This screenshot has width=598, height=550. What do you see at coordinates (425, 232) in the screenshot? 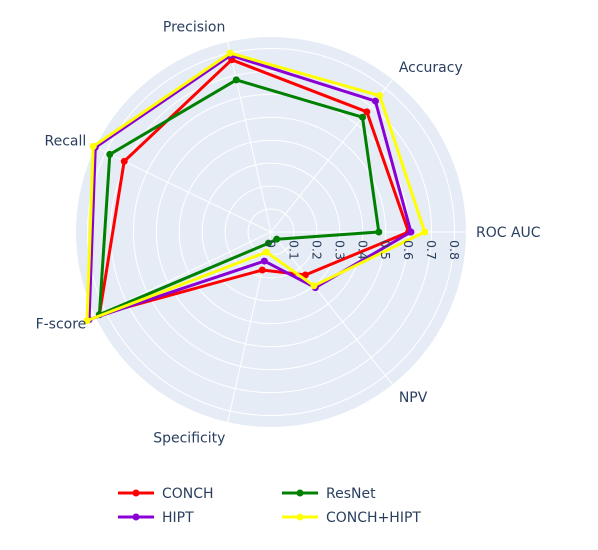
I see `point-conch-hipt-roc-auc` at bounding box center [425, 232].